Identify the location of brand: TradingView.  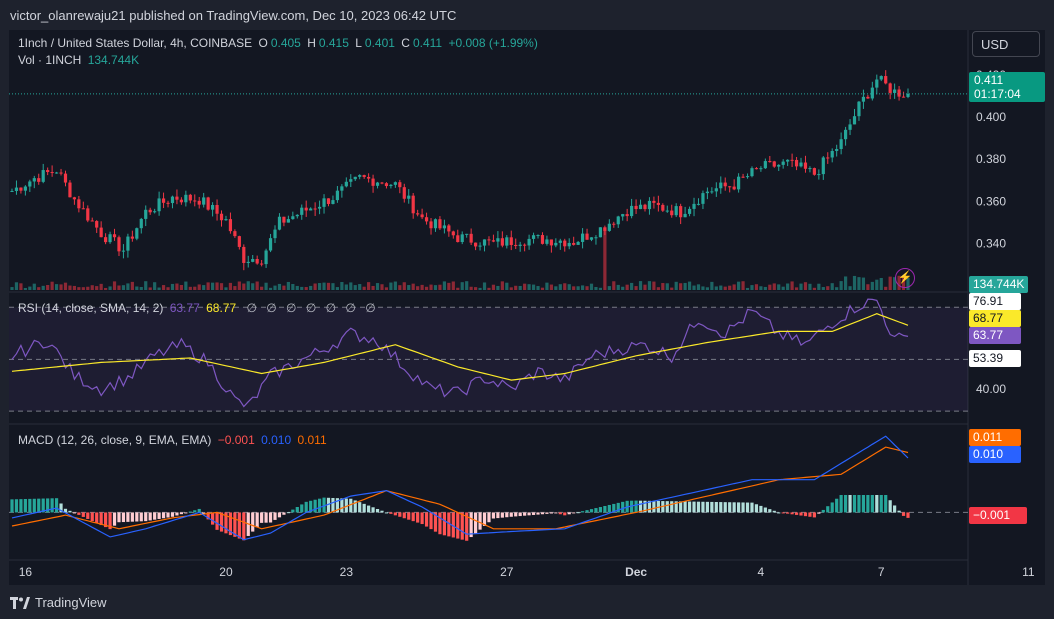
(58, 602).